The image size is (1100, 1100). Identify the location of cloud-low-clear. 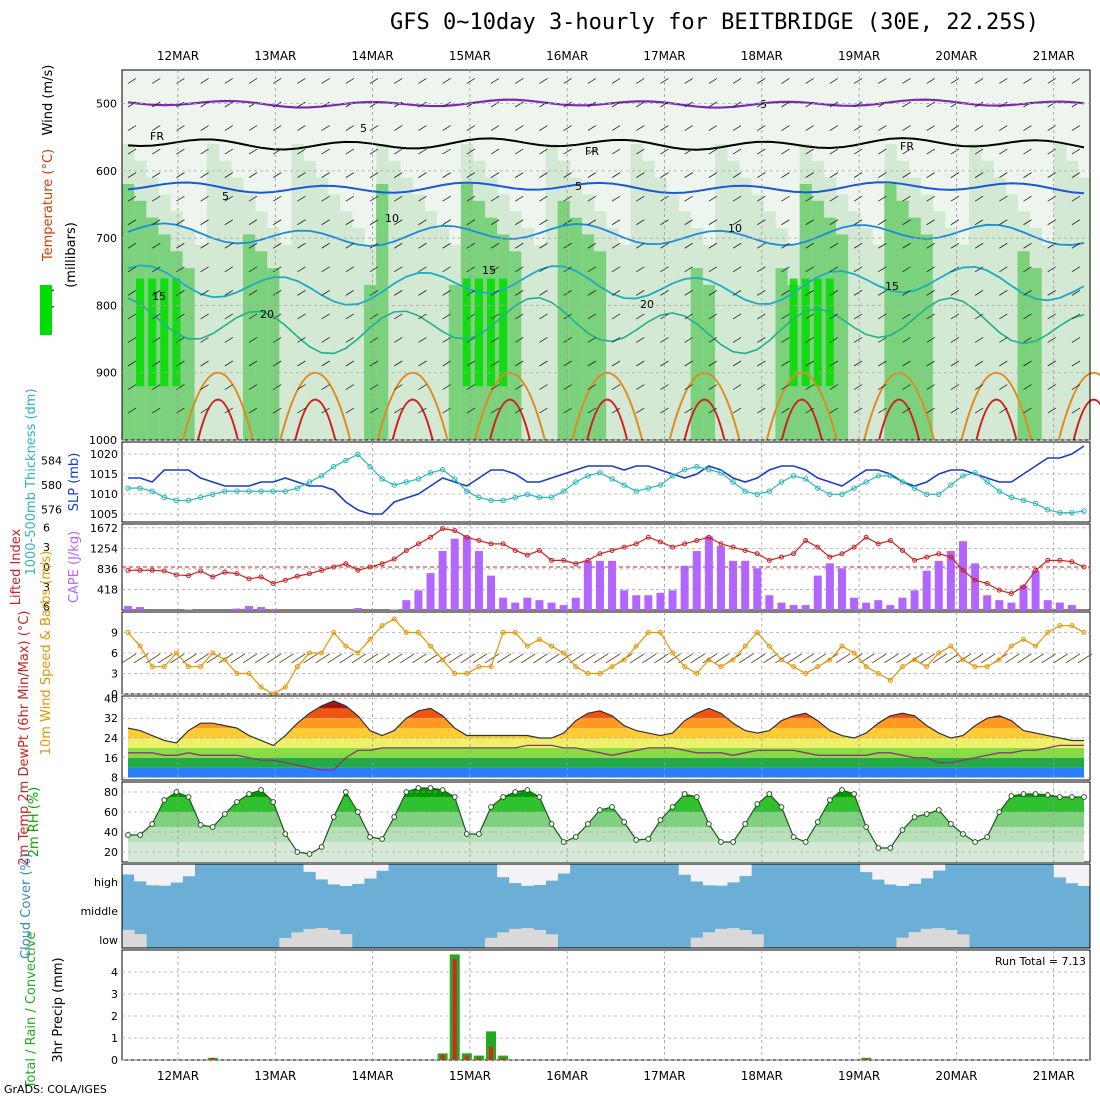
(346, 941).